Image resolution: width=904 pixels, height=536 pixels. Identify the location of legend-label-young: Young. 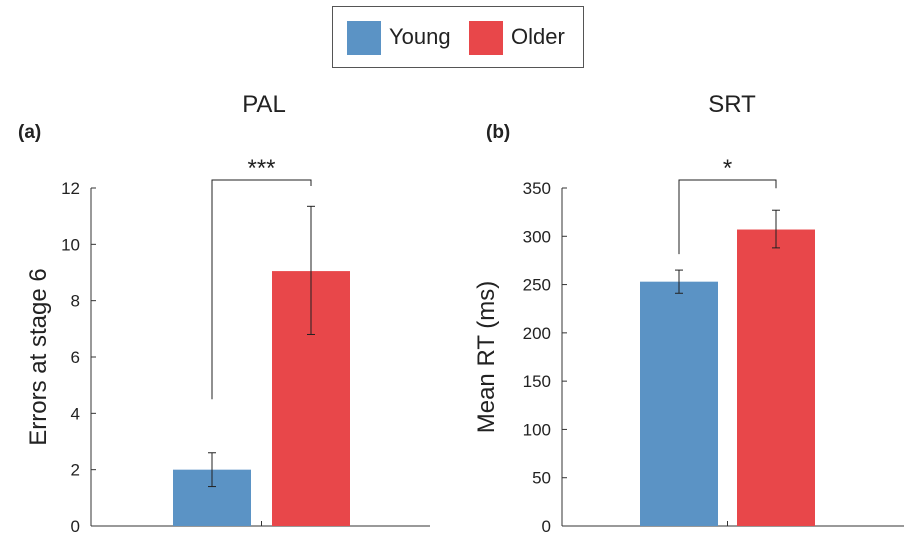
(420, 36).